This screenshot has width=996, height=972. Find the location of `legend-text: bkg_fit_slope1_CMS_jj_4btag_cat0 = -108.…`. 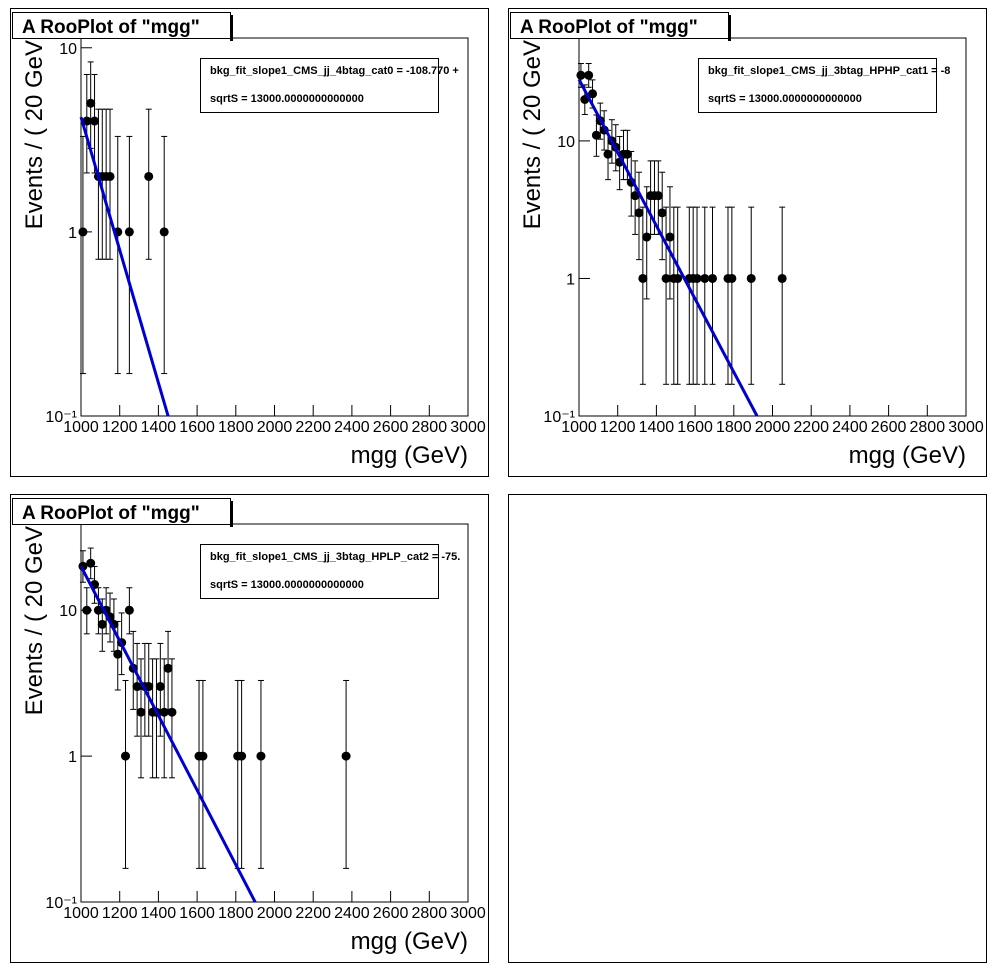

legend-text: bkg_fit_slope1_CMS_jj_4btag_cat0 = -108.… is located at coordinates (334, 71).